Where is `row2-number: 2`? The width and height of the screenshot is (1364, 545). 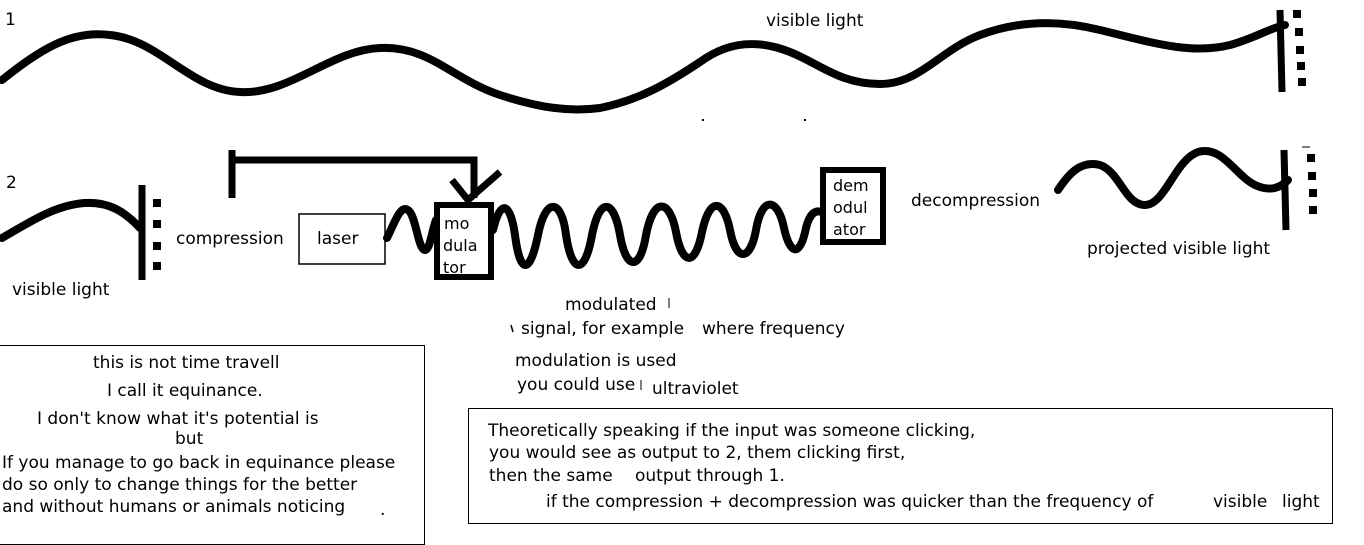 row2-number: 2 is located at coordinates (11, 183).